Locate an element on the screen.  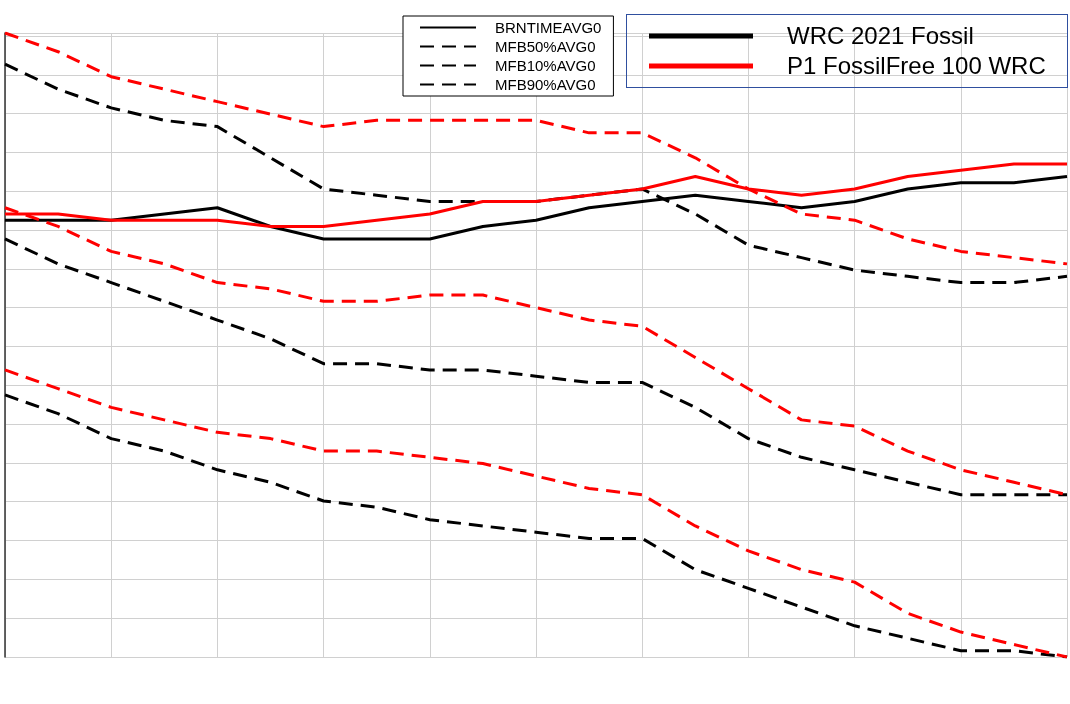
legend-label: MFB90%AVG0 is located at coordinates (545, 84).